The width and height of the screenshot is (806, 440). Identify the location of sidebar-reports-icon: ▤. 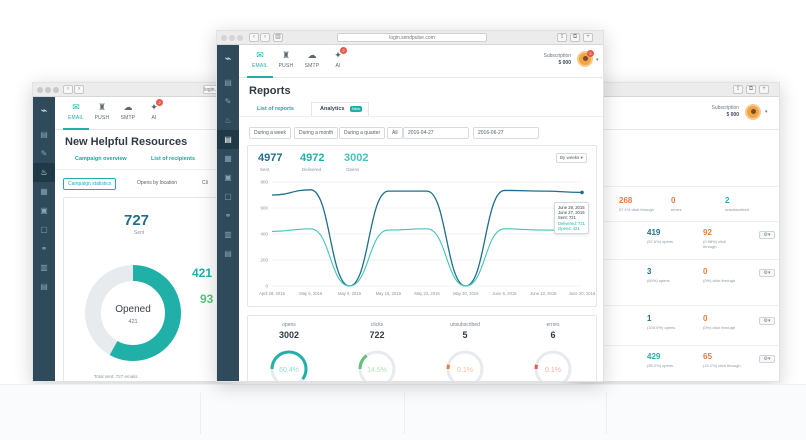
(228, 139).